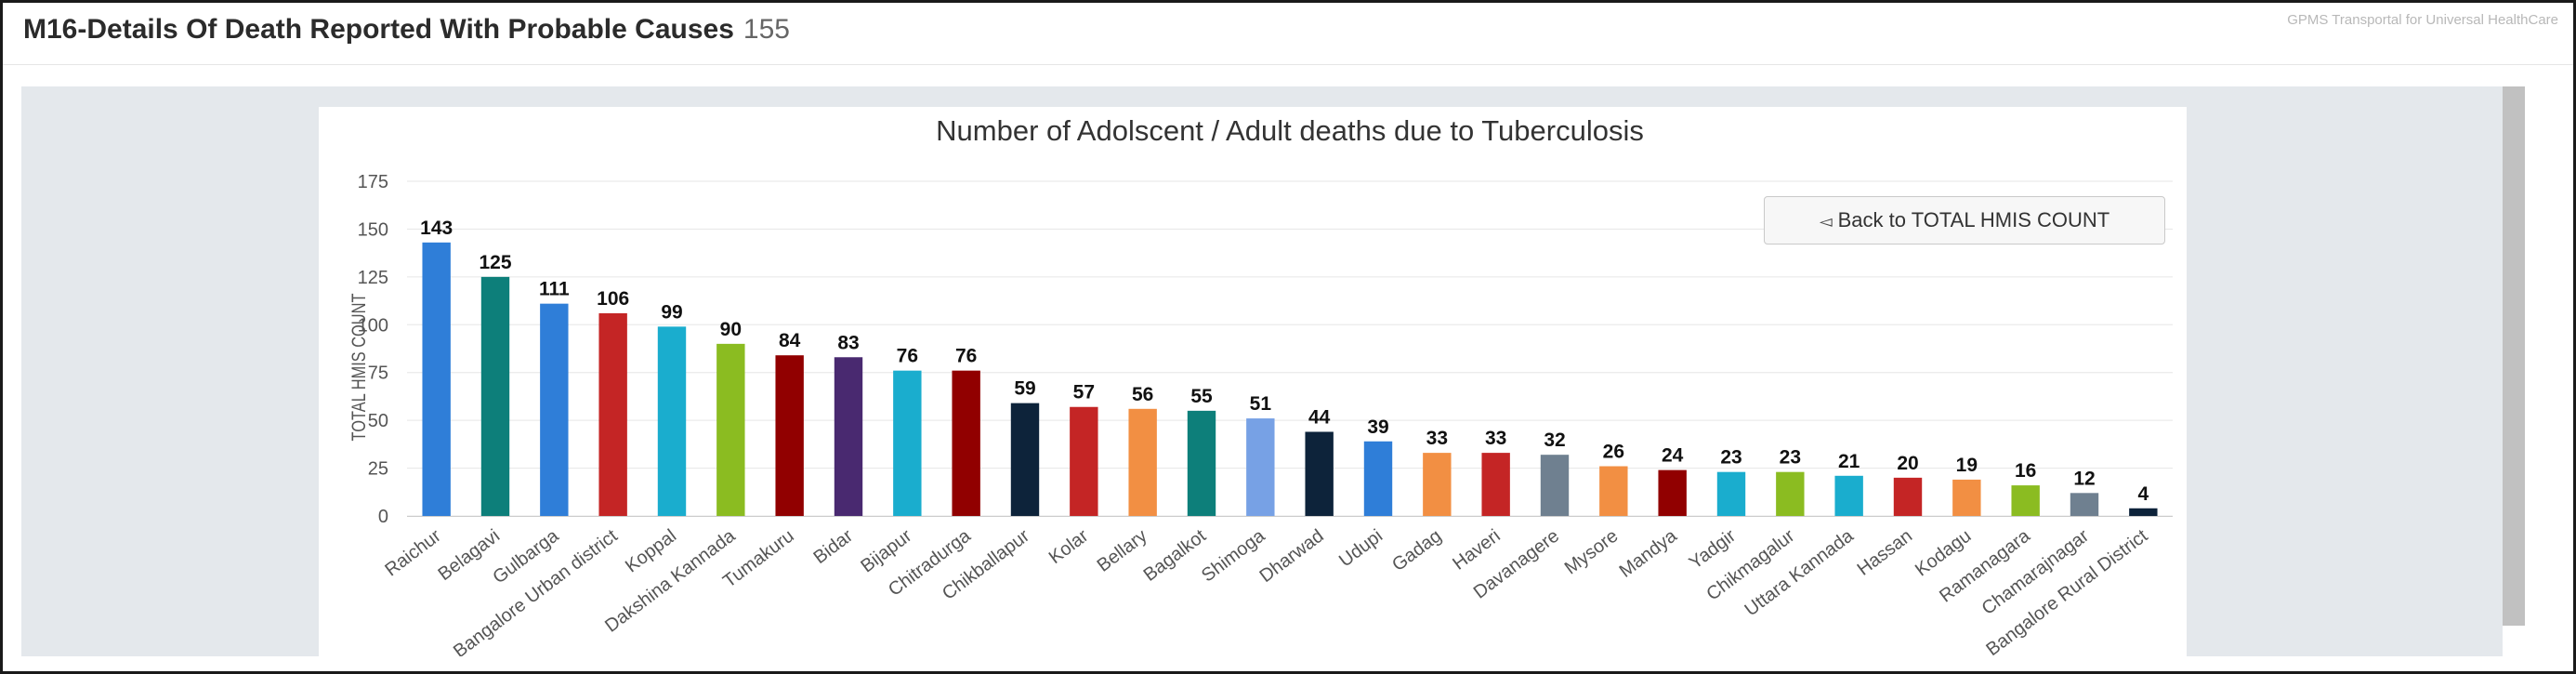  Describe the element at coordinates (1973, 219) in the screenshot. I see `back-button-label: Back to TOTAL HMIS COUNT` at that location.